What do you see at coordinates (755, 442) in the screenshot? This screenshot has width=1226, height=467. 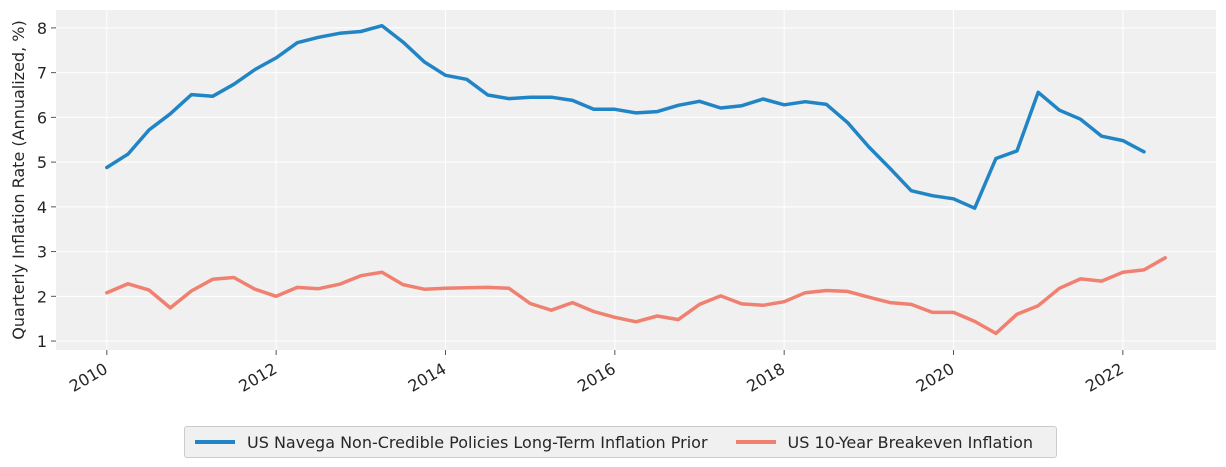 I see `legend-swatch-breakeven` at bounding box center [755, 442].